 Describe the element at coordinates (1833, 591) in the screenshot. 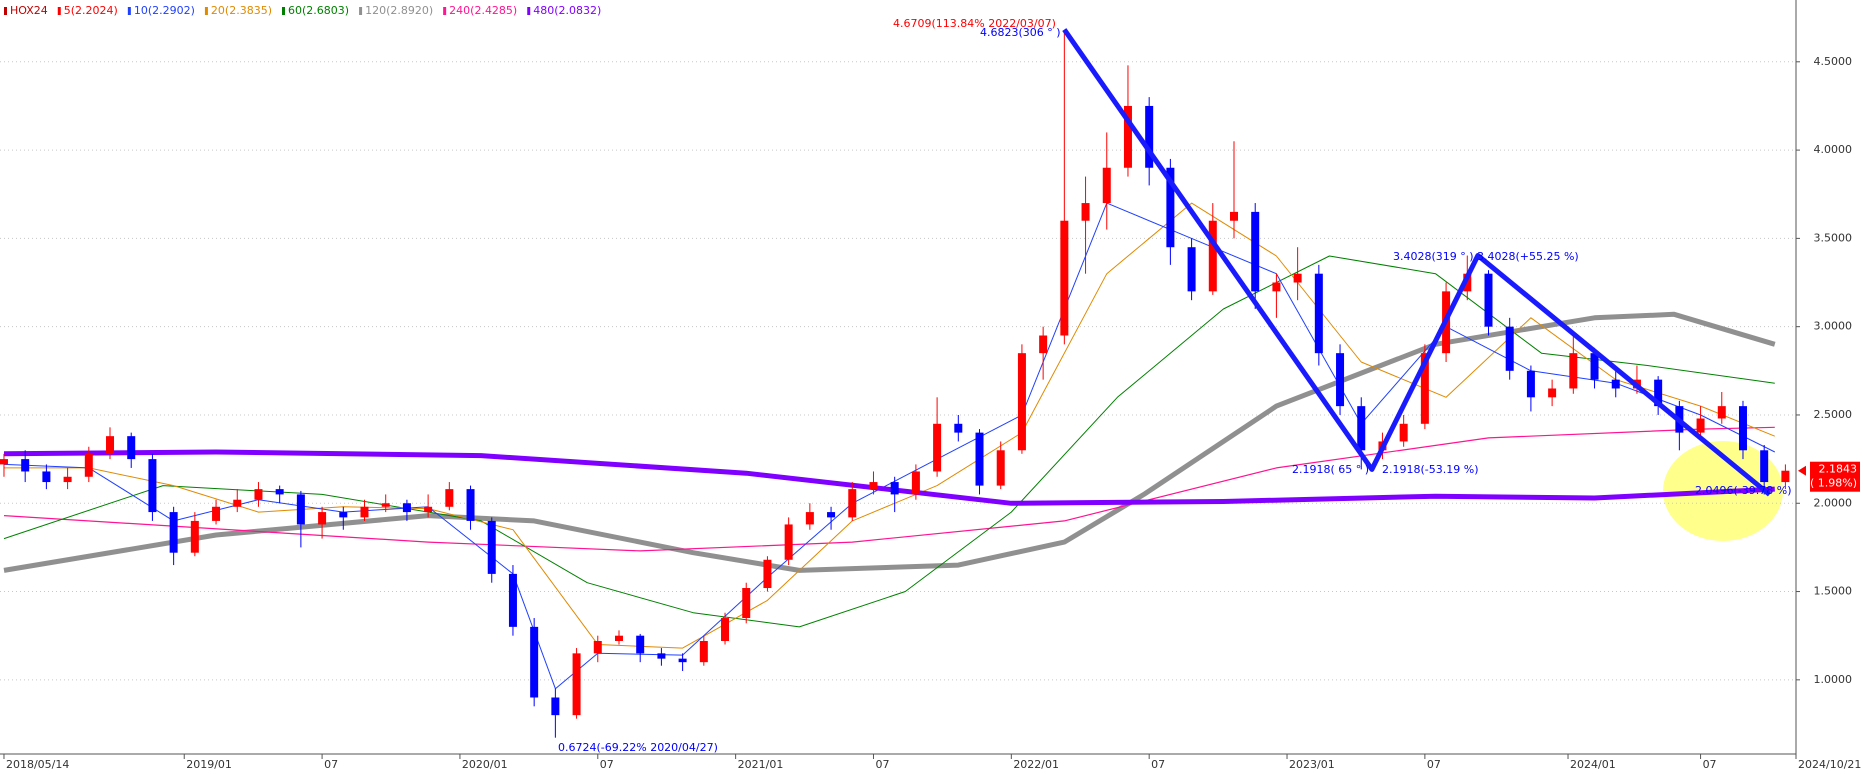

I see `y-tick-label: 1.5000` at that location.